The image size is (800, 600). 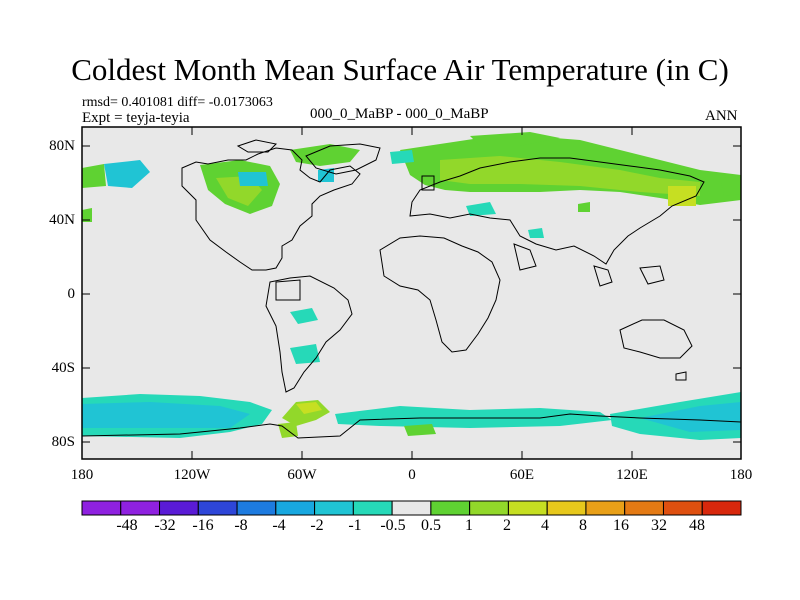 What do you see at coordinates (525, 257) in the screenshot?
I see `arabia-outline` at bounding box center [525, 257].